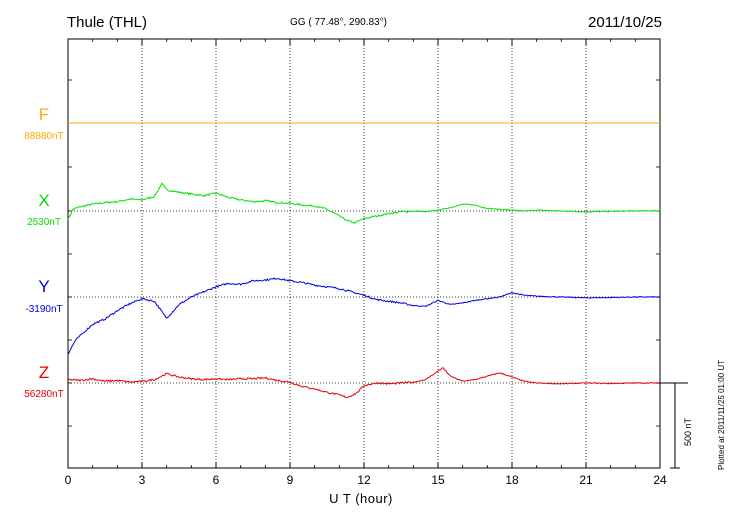 The image size is (730, 520). Describe the element at coordinates (364, 316) in the screenshot. I see `series-line-y` at that location.